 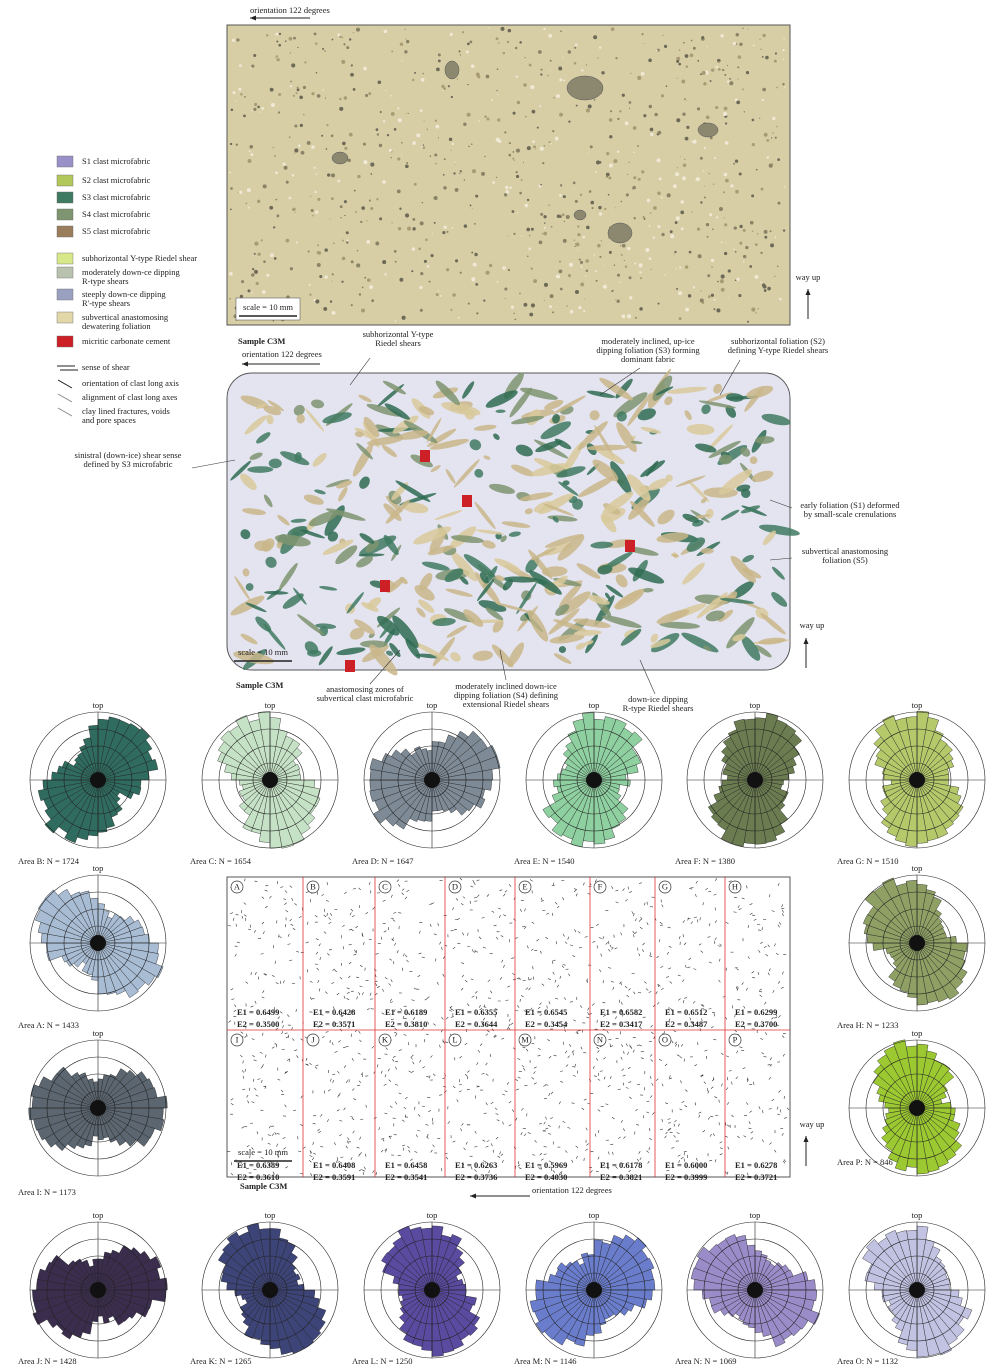 I want to click on rose-center, so click(x=98, y=1108).